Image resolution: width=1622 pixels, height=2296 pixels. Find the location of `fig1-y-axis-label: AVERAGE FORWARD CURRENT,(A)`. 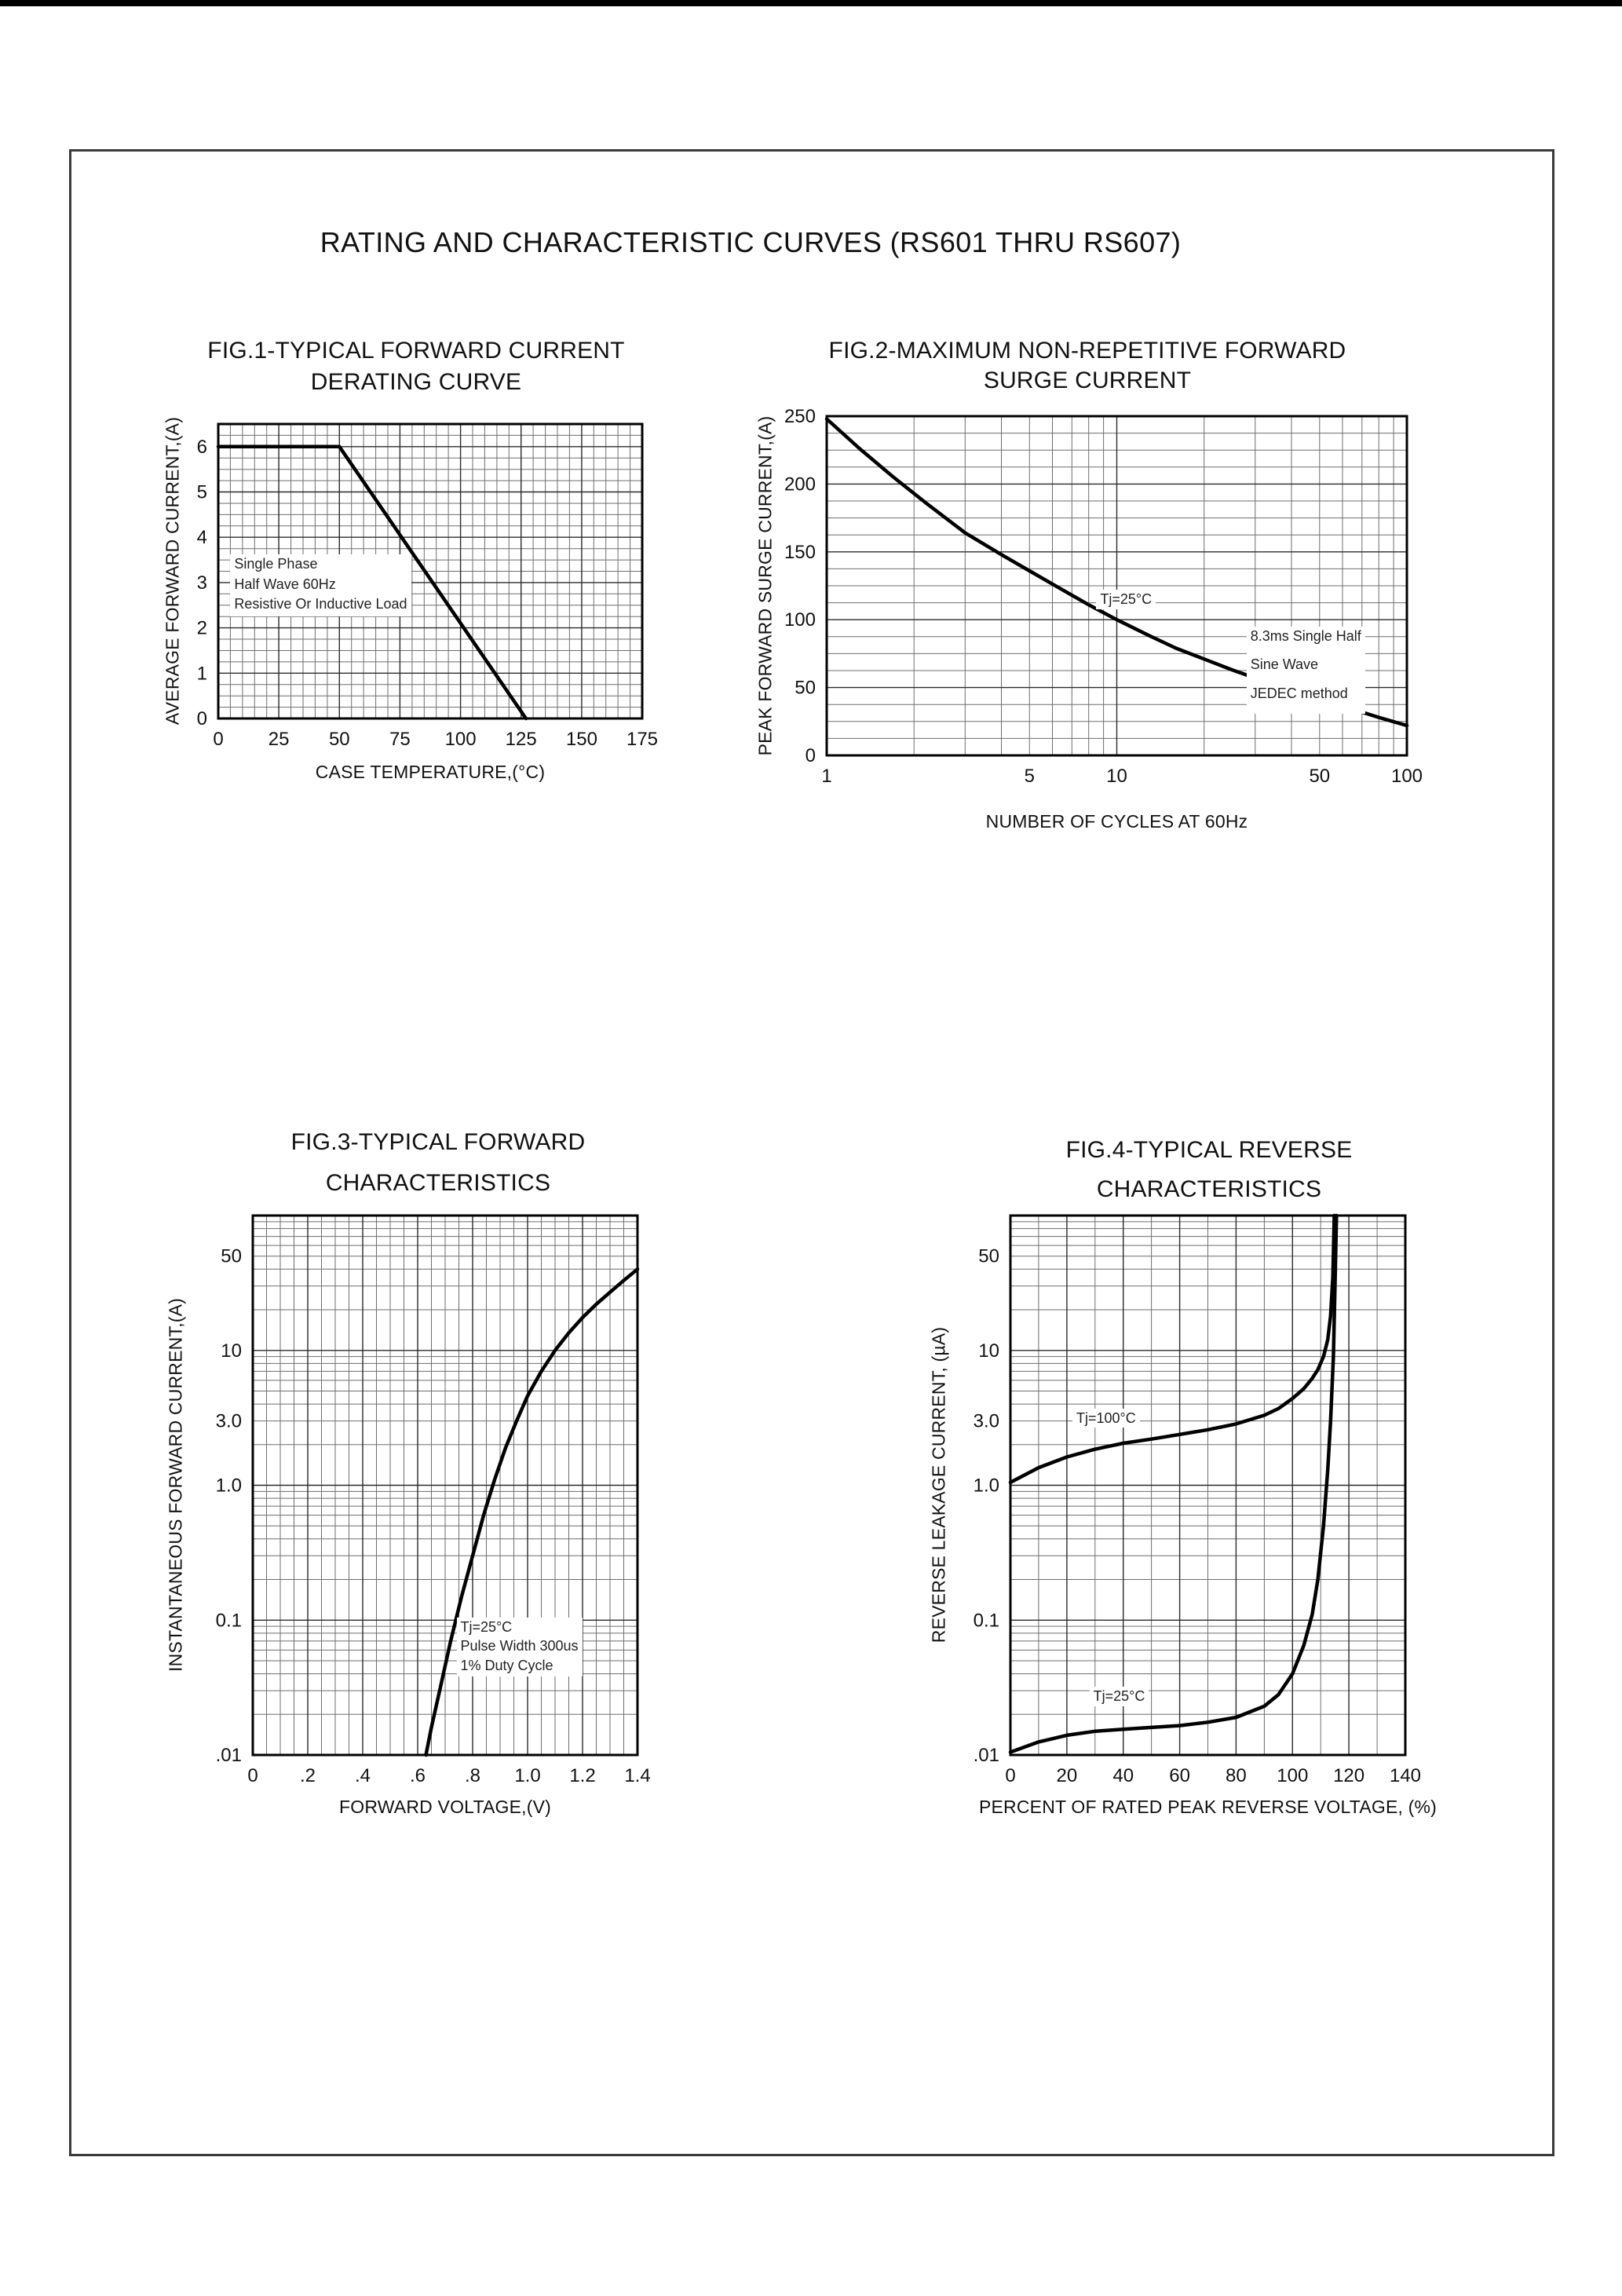

fig1-y-axis-label: AVERAGE FORWARD CURRENT,(A) is located at coordinates (172, 571).